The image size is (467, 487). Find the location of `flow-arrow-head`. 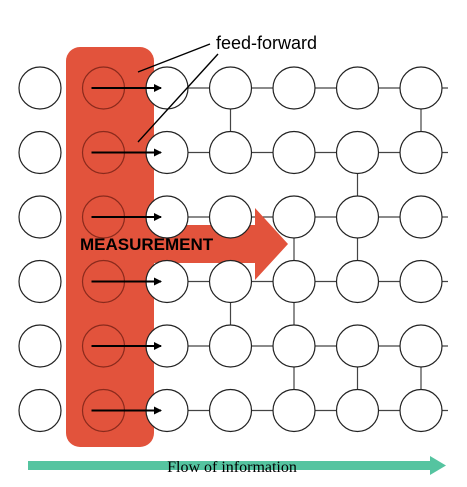

flow-arrow-head is located at coordinates (438, 465).